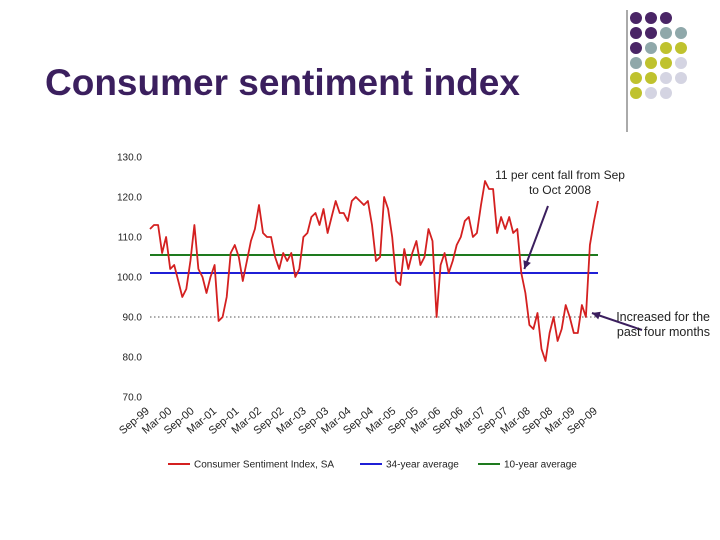  Describe the element at coordinates (540, 465) in the screenshot. I see `legend-label: 10-year average` at that location.